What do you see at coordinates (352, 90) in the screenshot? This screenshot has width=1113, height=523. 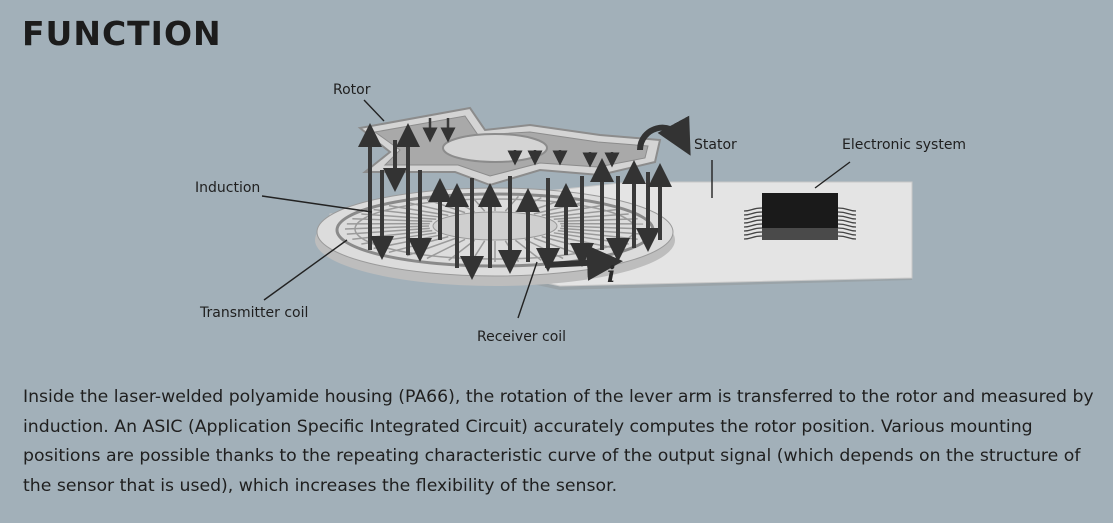 I see `label-rotor: Rotor` at bounding box center [352, 90].